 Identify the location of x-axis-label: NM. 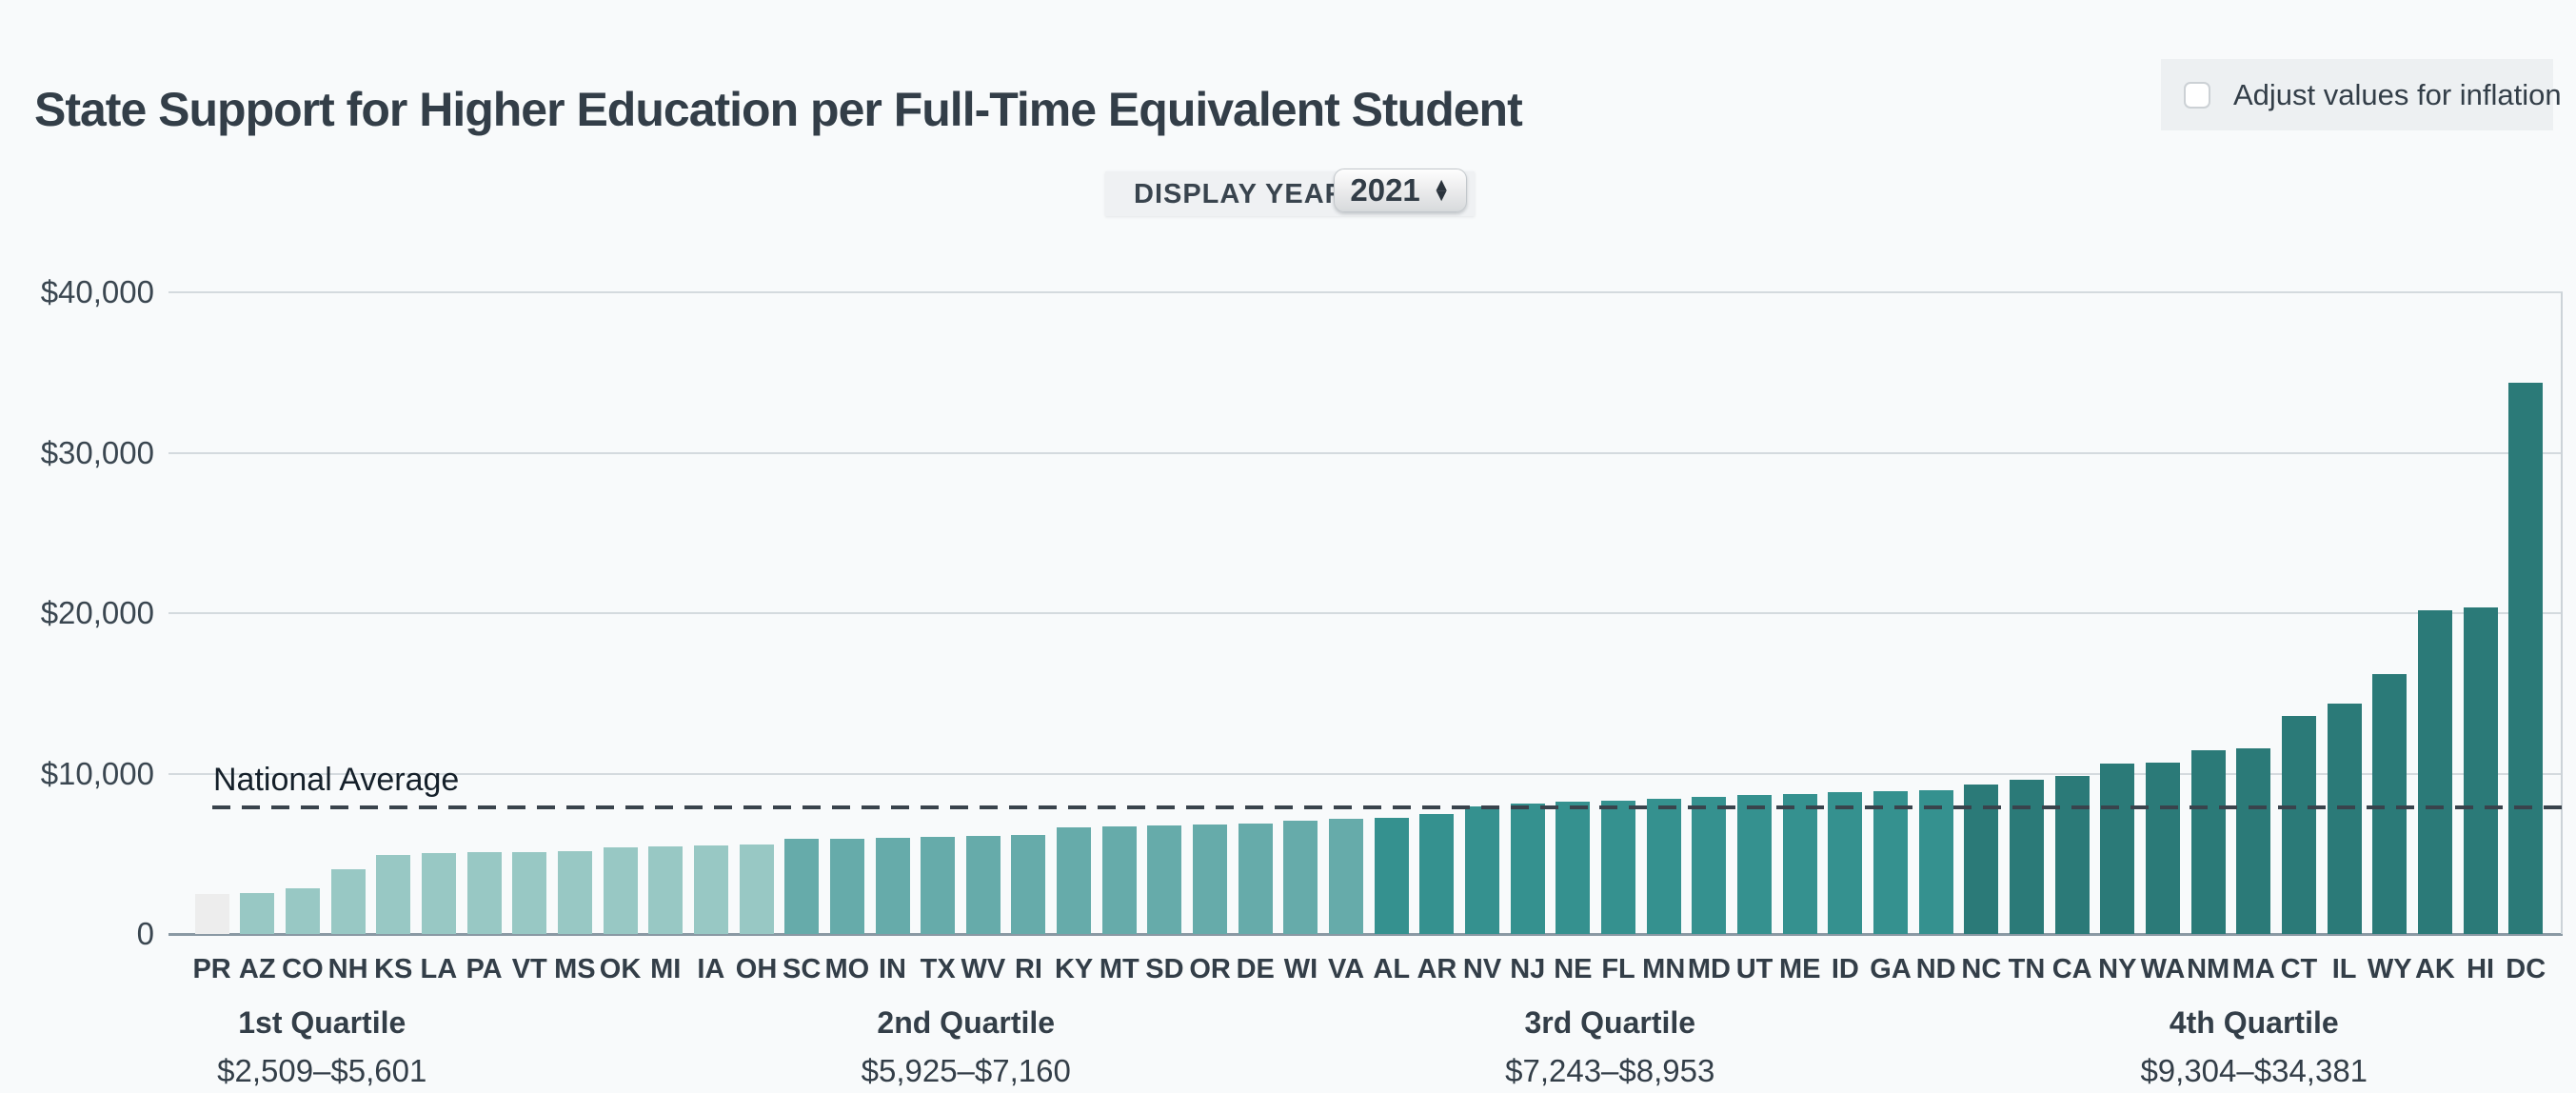
(2209, 969).